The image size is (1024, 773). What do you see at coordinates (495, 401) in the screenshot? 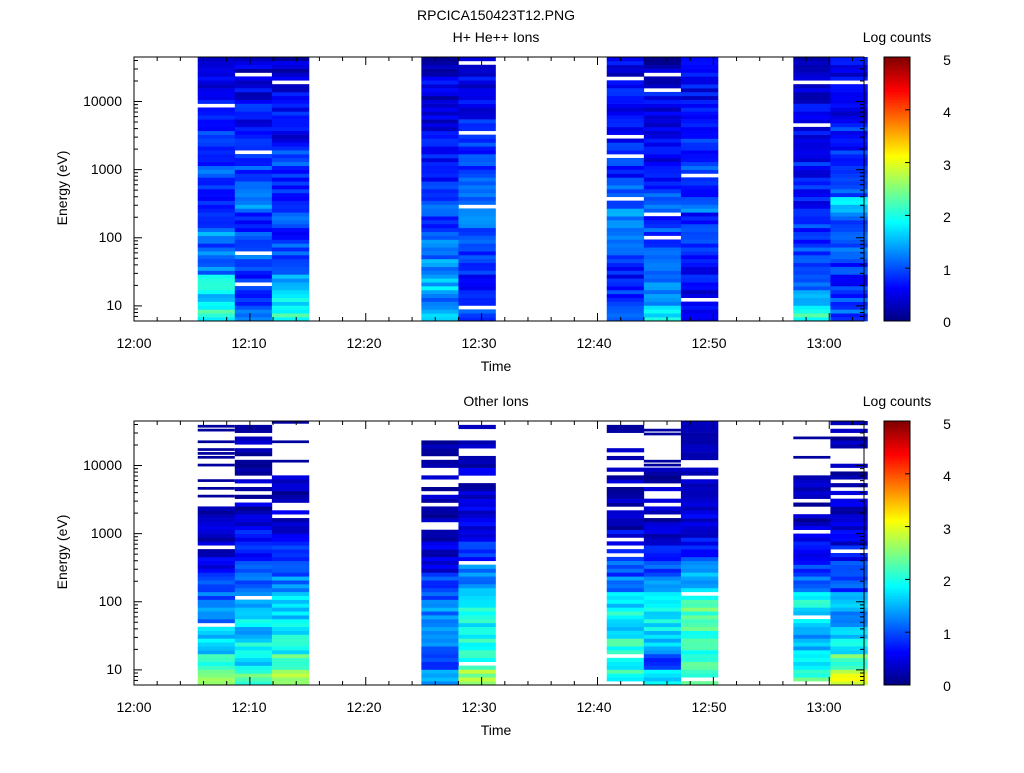
I see `panel-title: Other Ions` at bounding box center [495, 401].